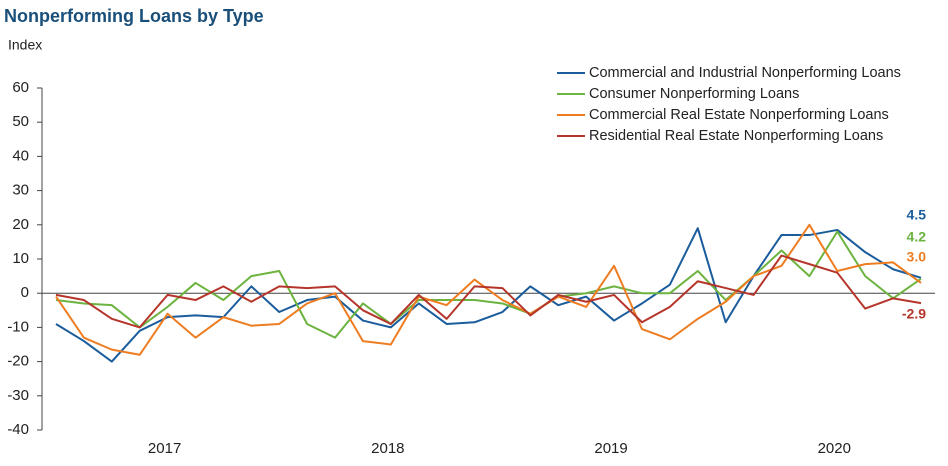 This screenshot has height=466, width=948. What do you see at coordinates (25, 292) in the screenshot?
I see `y-tick-label: 0` at bounding box center [25, 292].